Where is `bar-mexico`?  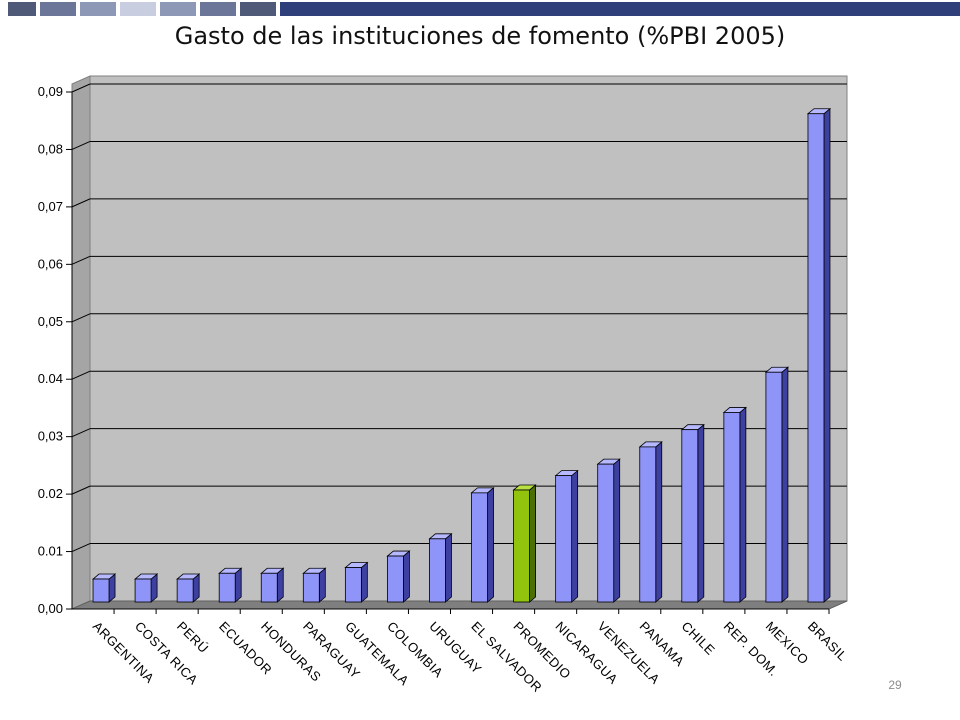
bar-mexico is located at coordinates (777, 484).